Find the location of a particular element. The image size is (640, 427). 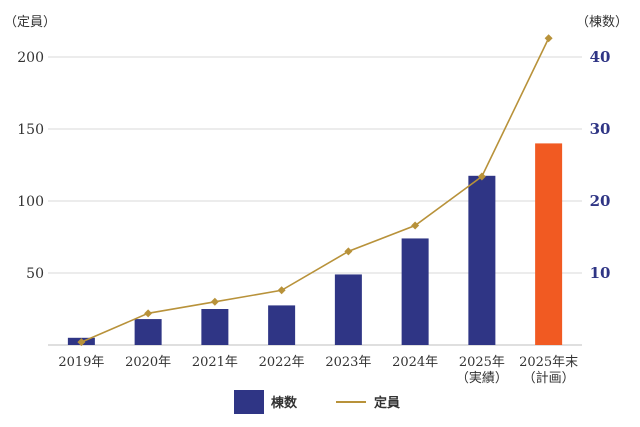

left-tick-label: 100 is located at coordinates (30, 202).